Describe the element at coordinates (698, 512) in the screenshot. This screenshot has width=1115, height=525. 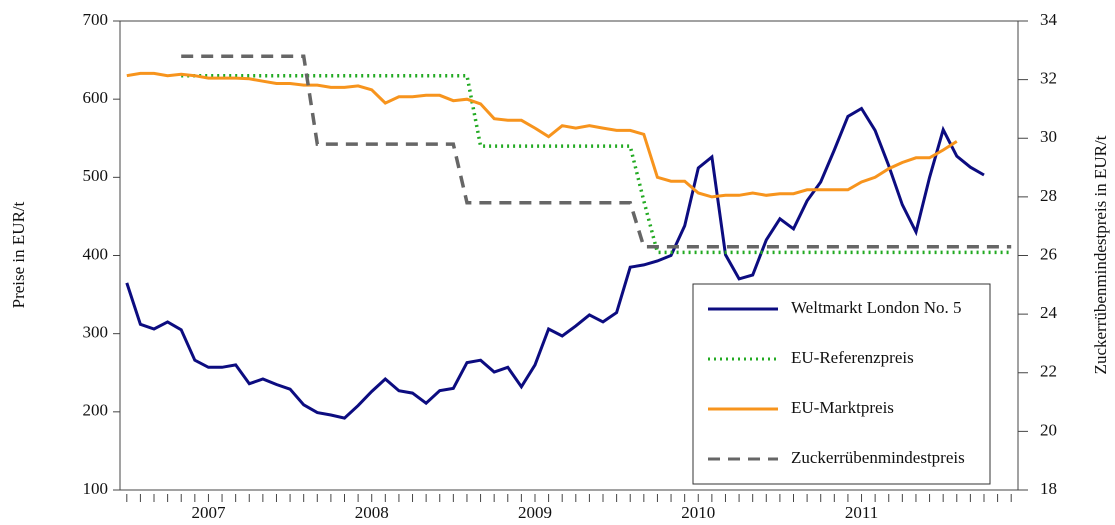
I see `x-tick-label: 2010` at that location.